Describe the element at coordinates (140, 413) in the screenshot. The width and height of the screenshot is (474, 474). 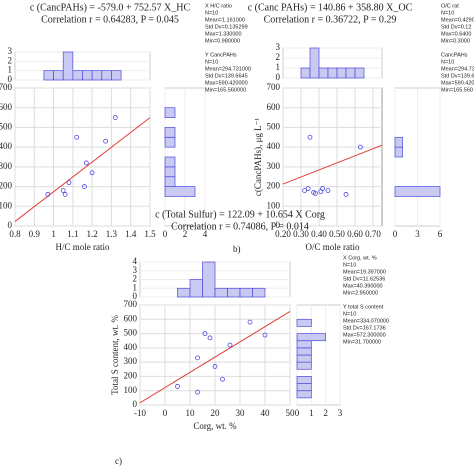
I see `x-tick-label: -10` at that location.